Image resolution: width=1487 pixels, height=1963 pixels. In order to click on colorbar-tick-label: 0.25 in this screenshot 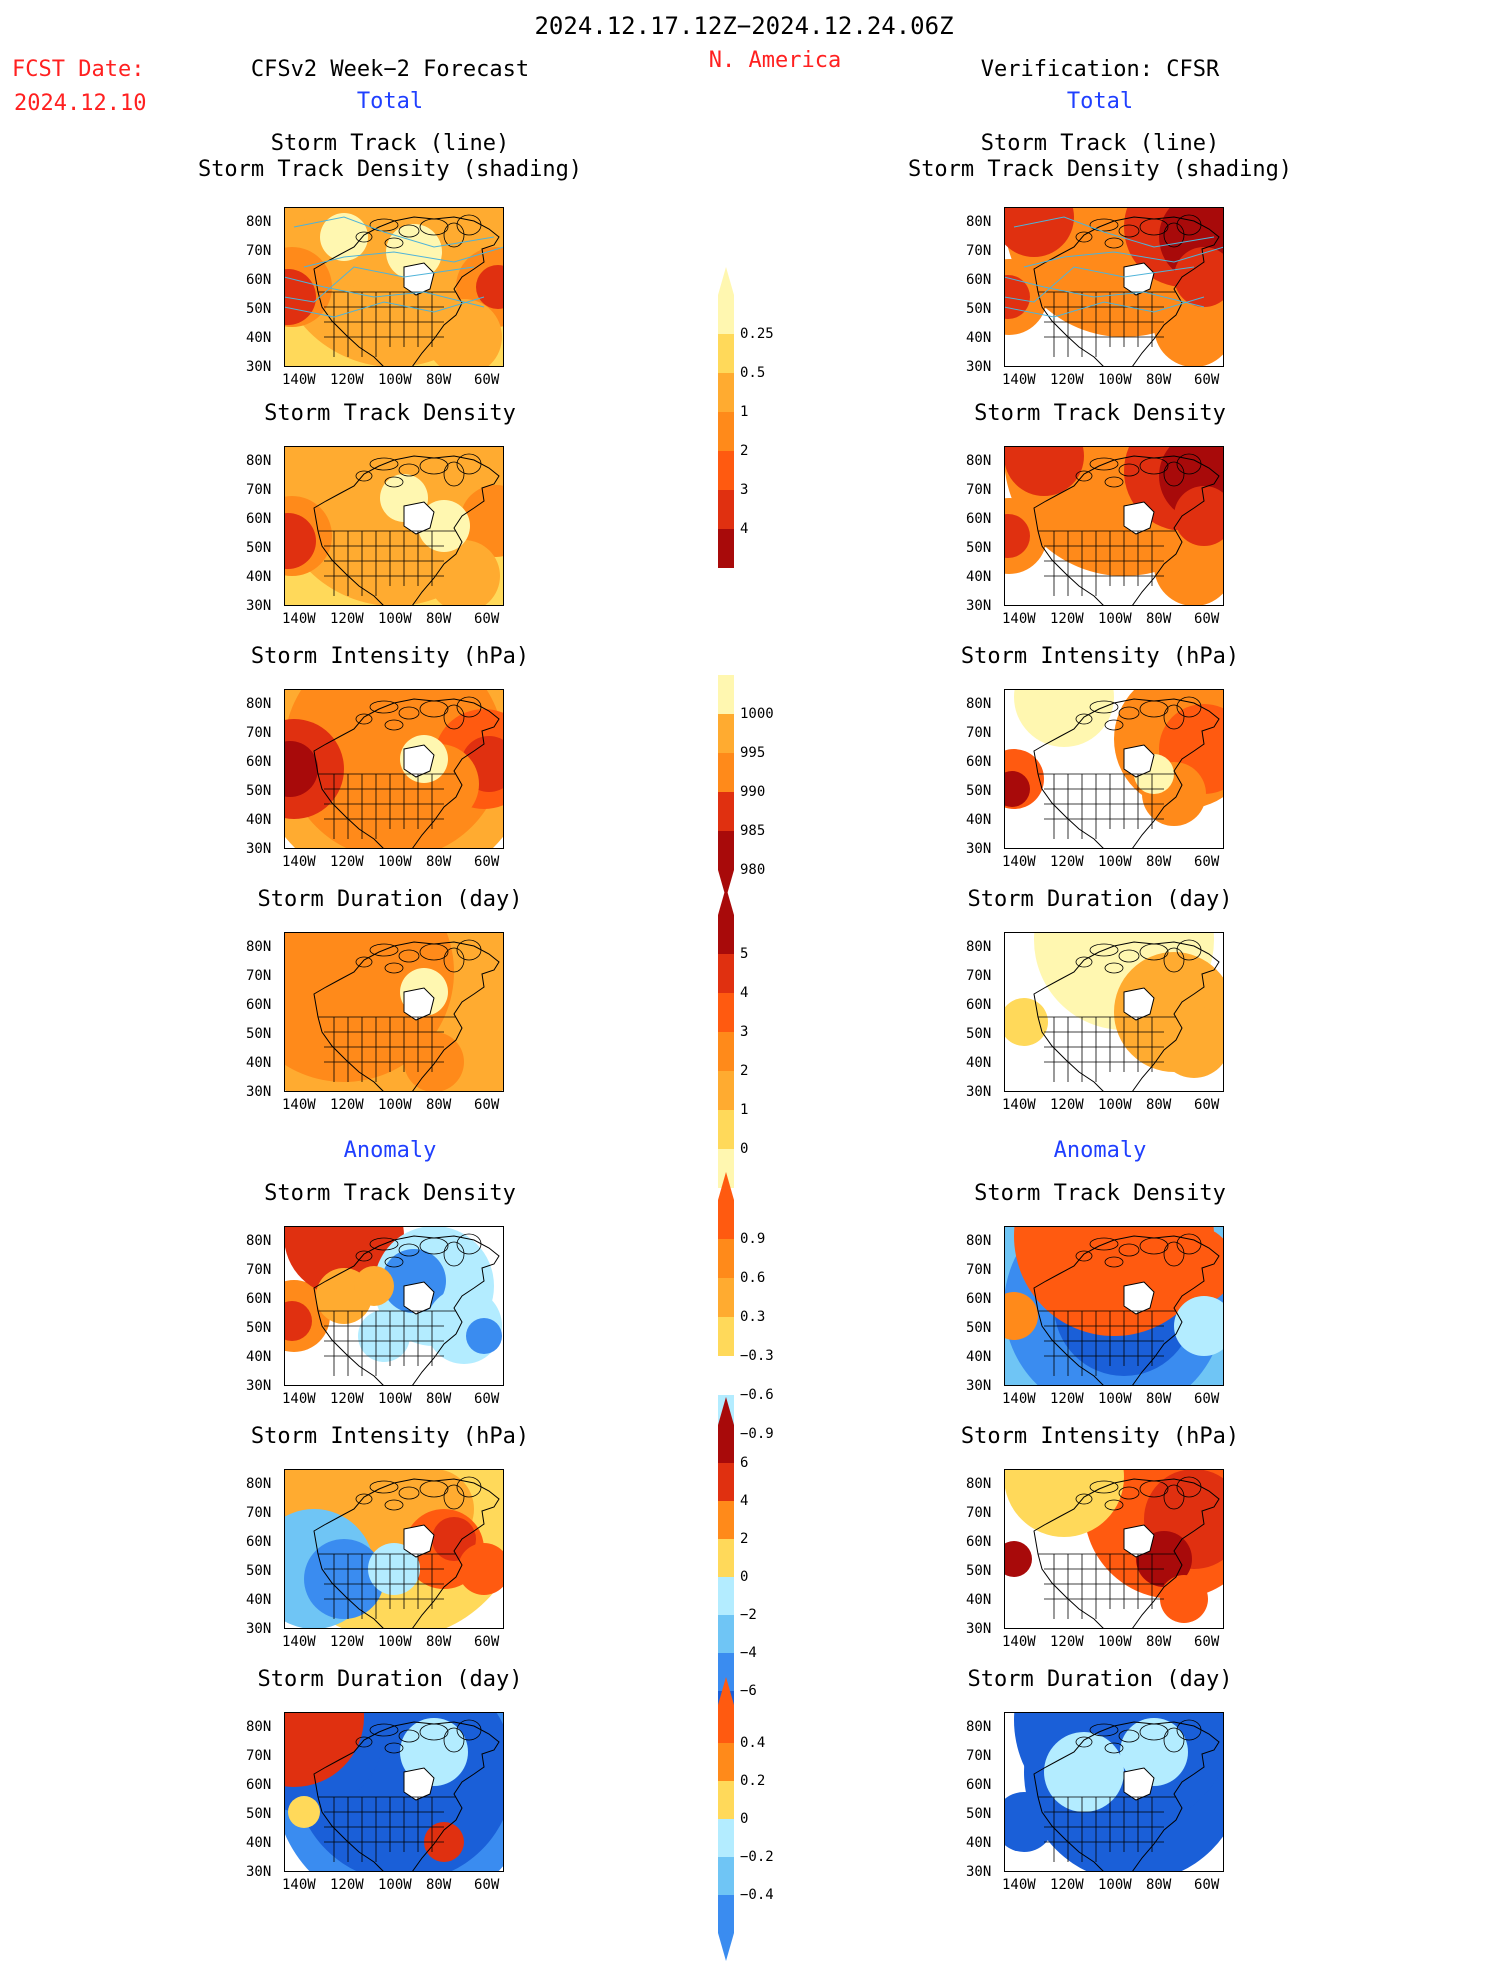, I will do `click(757, 334)`.